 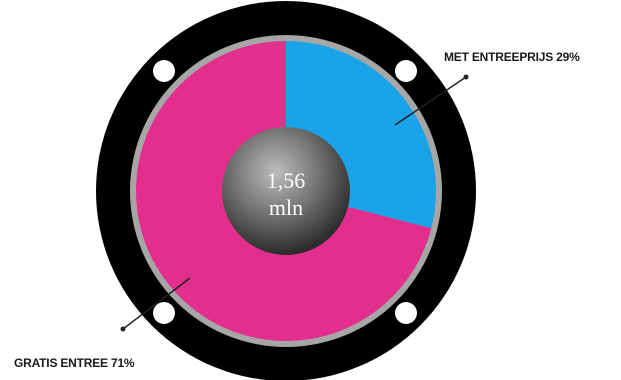 What do you see at coordinates (286, 207) in the screenshot?
I see `center-unit: mln` at bounding box center [286, 207].